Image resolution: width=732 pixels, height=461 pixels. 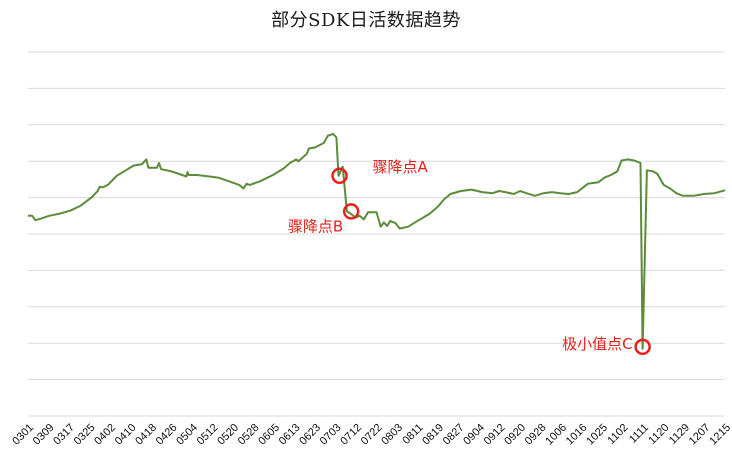 I want to click on x-tick-label: 1129, so click(x=679, y=434).